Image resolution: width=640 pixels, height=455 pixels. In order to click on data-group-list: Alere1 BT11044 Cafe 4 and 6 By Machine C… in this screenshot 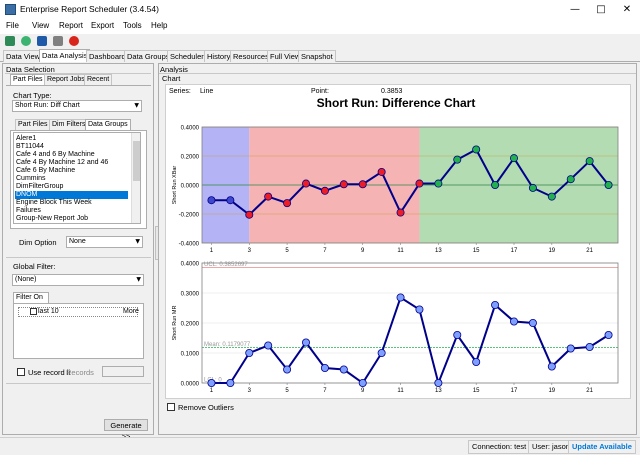, I will do `click(77, 178)`.